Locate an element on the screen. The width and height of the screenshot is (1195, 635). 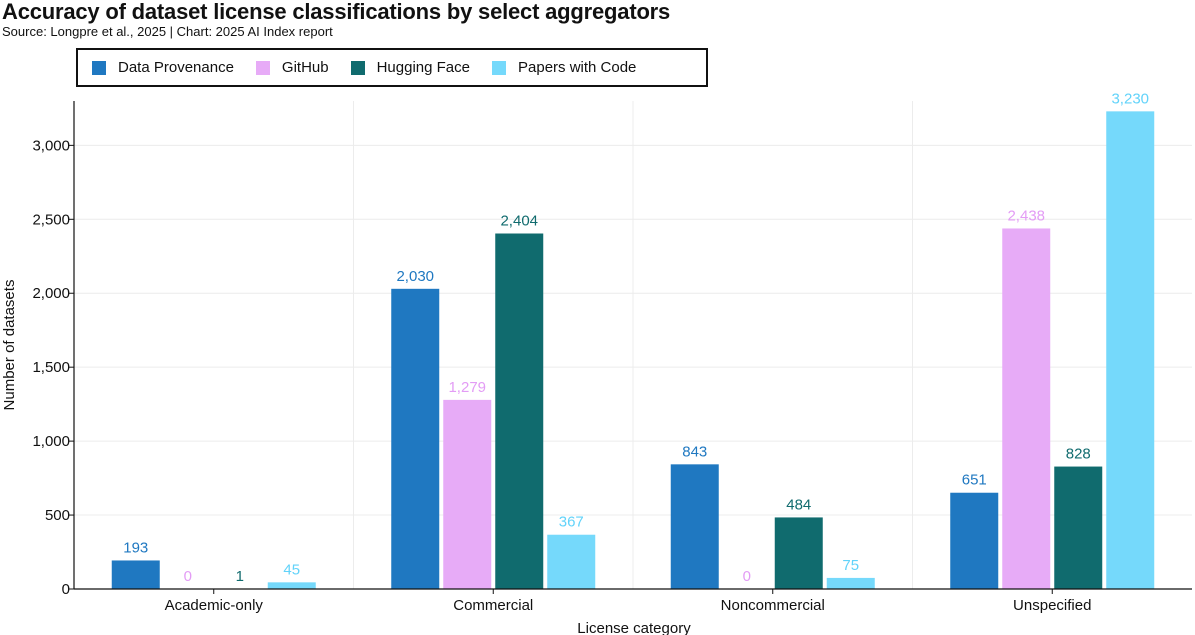
data-label: 45 is located at coordinates (291, 569).